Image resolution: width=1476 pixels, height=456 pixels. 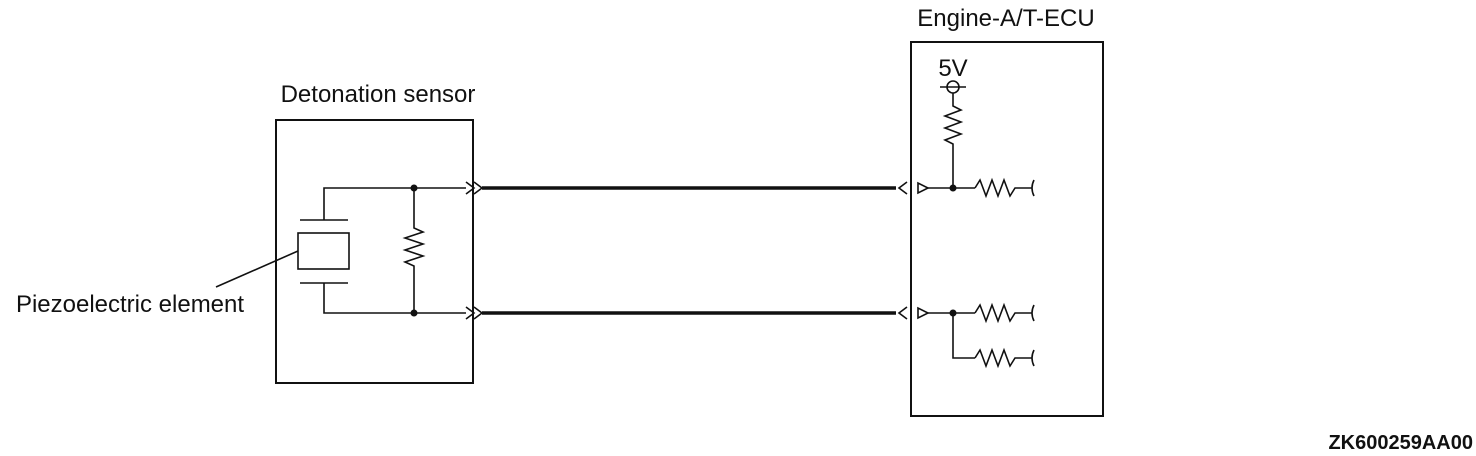 What do you see at coordinates (1007, 229) in the screenshot?
I see `ecu-box` at bounding box center [1007, 229].